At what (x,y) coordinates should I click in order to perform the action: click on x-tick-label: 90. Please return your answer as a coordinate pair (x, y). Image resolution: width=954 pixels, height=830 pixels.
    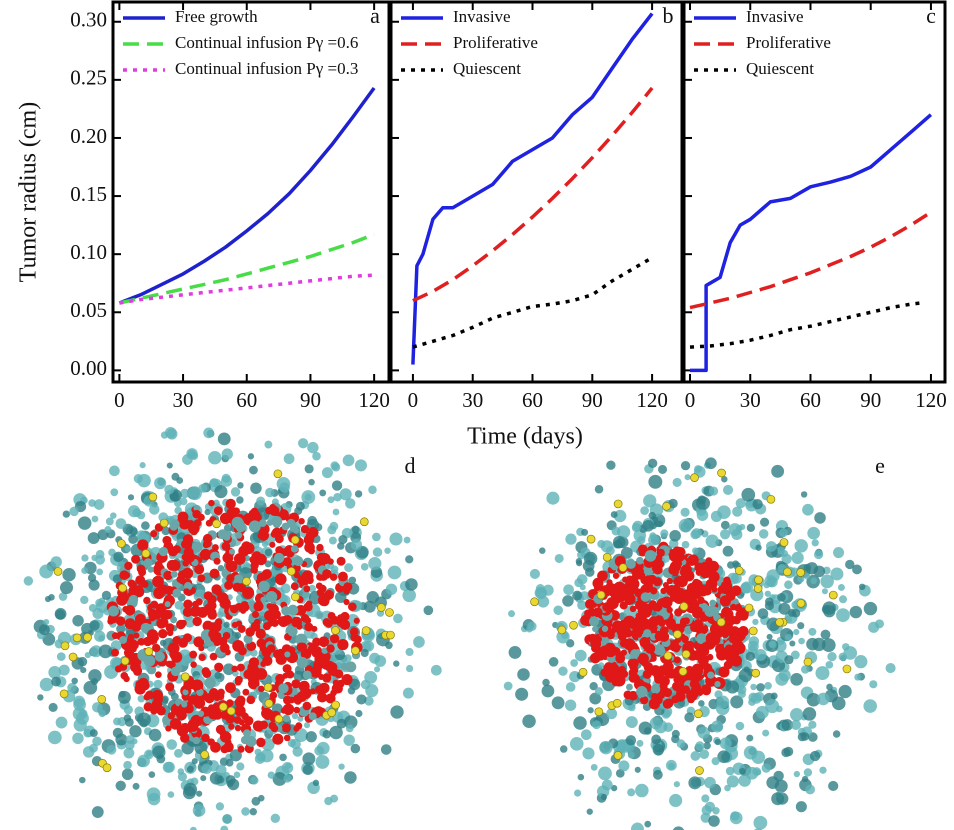
    Looking at the image, I should click on (310, 400).